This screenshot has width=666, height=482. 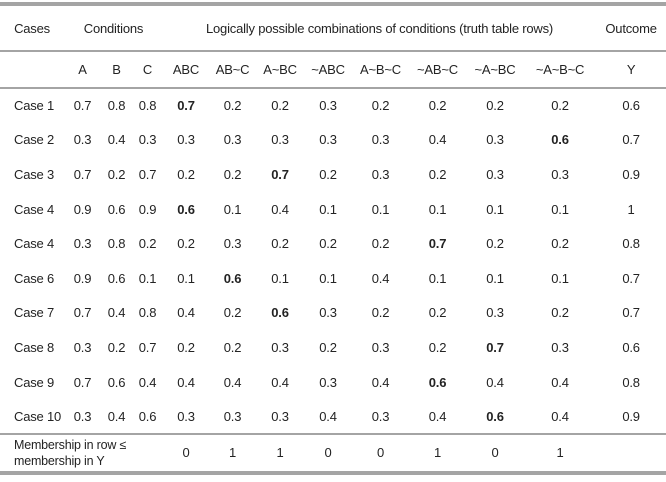 I want to click on column-header-ab-notc: AB~C, so click(x=232, y=70).